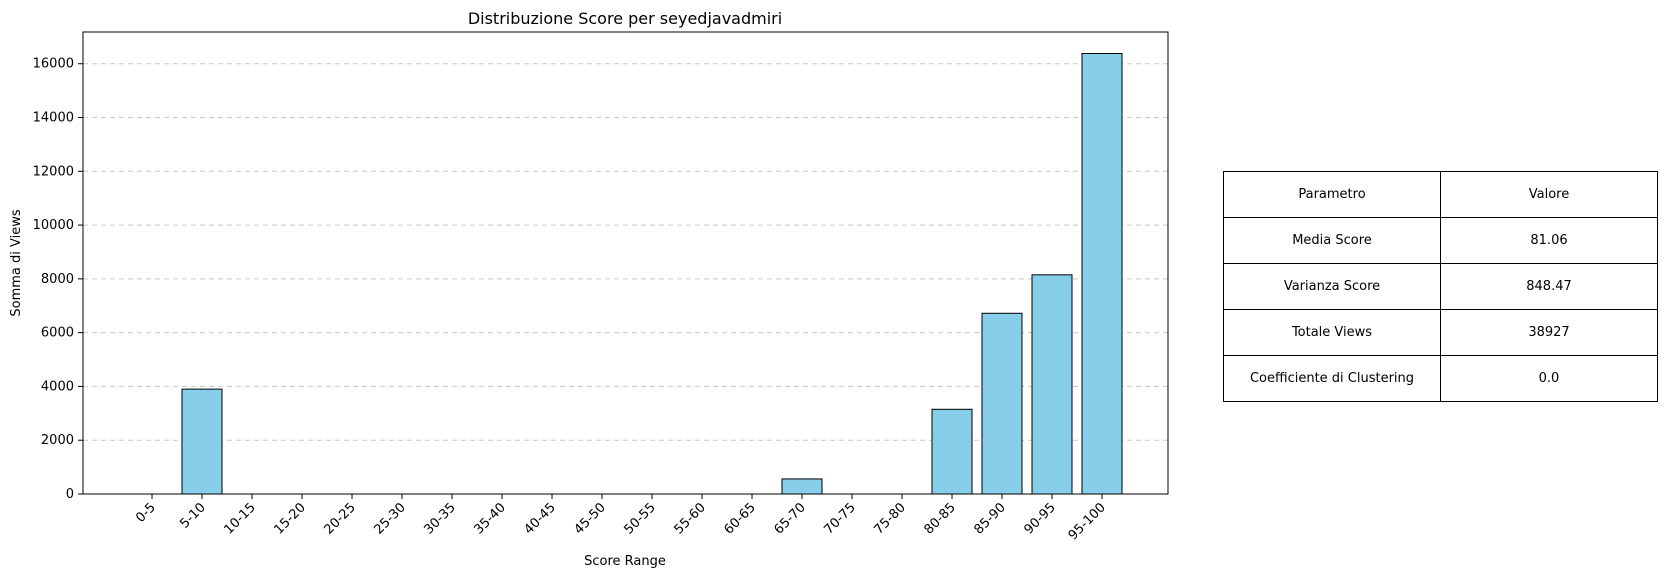  Describe the element at coordinates (890, 518) in the screenshot. I see `x-tick-label: 75-80` at that location.